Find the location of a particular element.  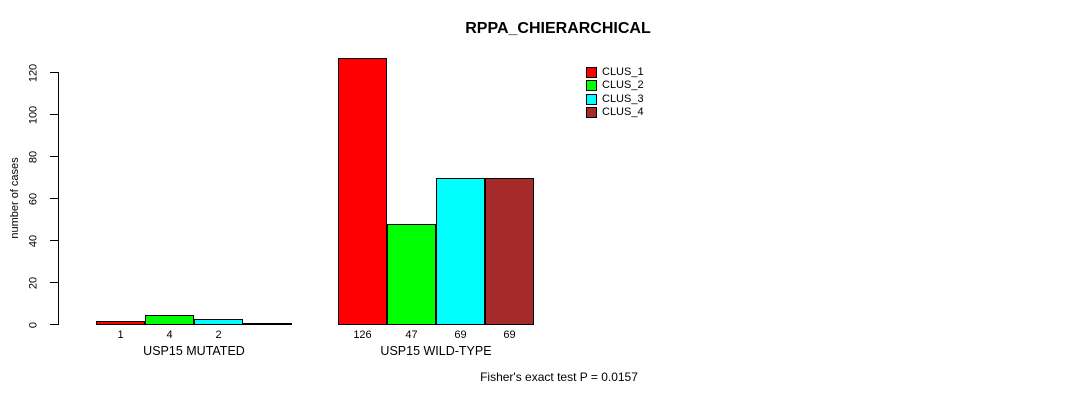

group-label-mutated: USP15 MUTATED is located at coordinates (194, 351).